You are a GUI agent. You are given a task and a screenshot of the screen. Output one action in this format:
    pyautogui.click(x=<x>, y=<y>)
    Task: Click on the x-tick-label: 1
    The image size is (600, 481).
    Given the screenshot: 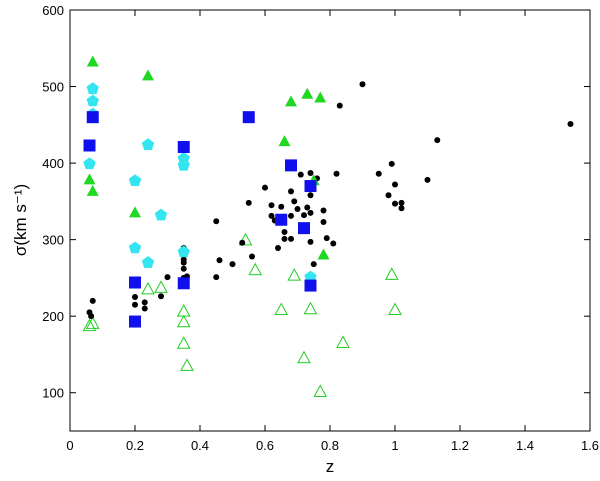 What is the action you would take?
    pyautogui.click(x=394, y=445)
    